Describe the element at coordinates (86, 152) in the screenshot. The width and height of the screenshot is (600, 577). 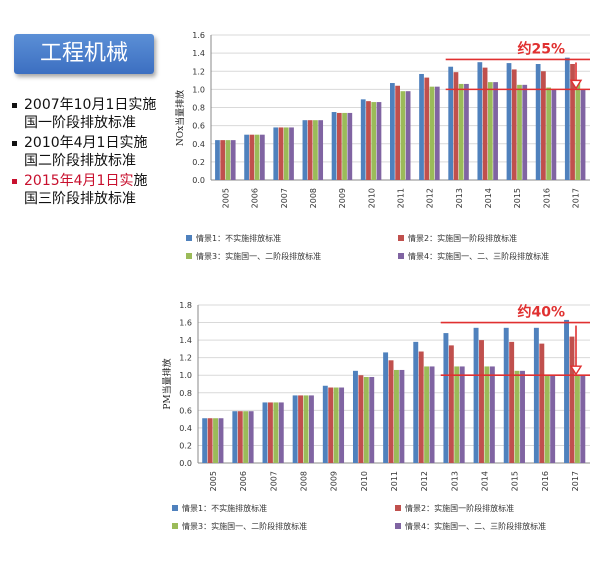
I see `bullet-text: 2010年4月1日实施国二阶段排放标准` at that location.